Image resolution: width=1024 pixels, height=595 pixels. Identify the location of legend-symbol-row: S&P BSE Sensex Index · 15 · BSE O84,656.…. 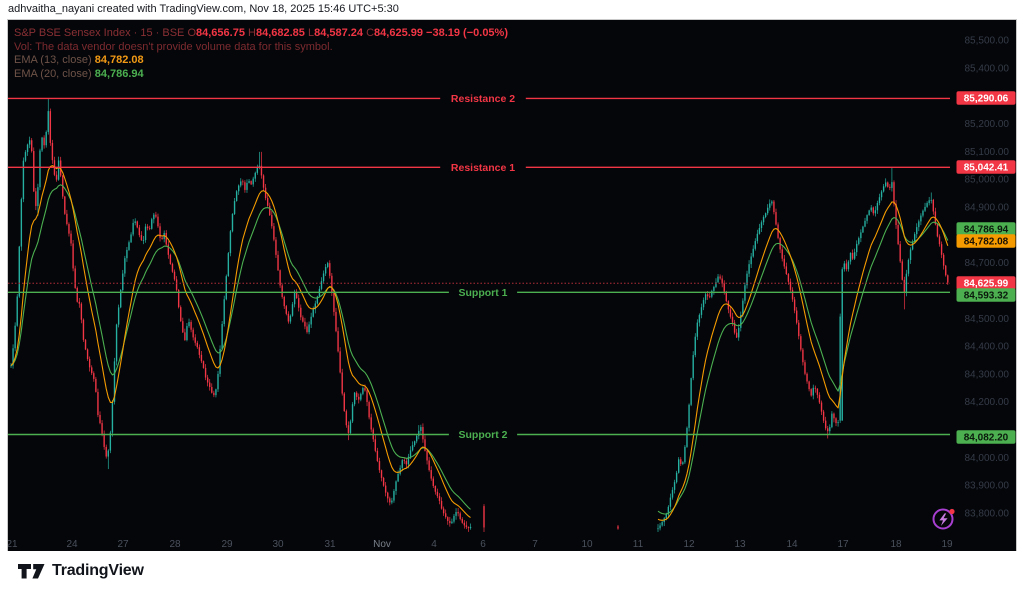
(261, 33).